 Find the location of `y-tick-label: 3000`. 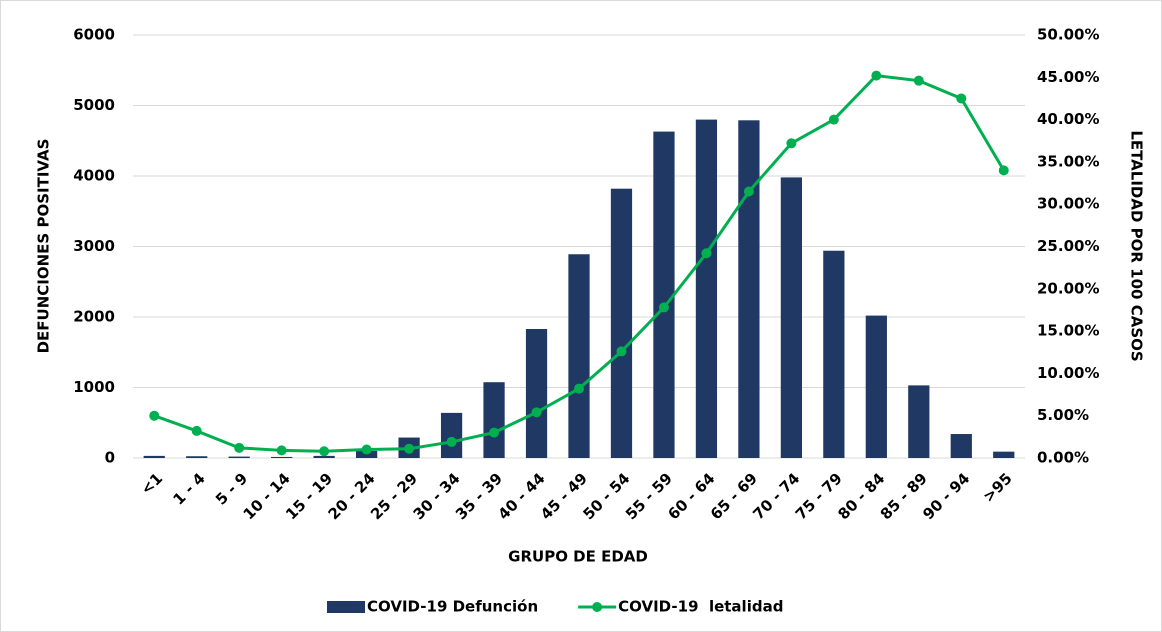

y-tick-label: 3000 is located at coordinates (94, 246).